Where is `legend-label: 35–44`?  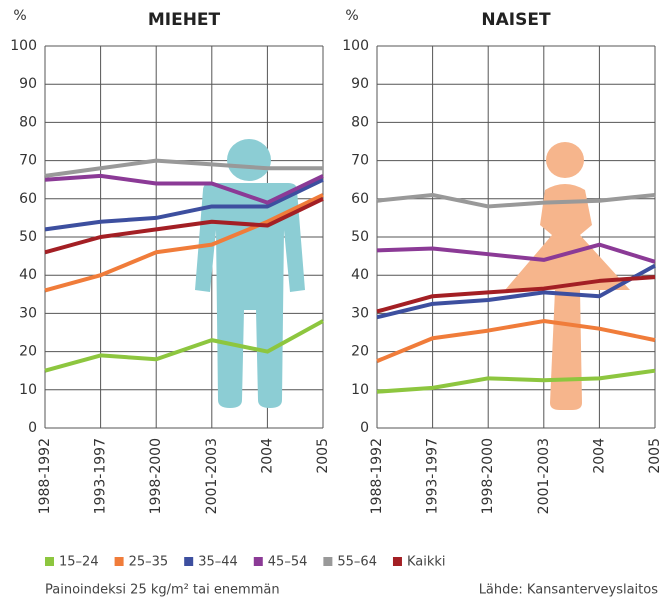 legend-label: 35–44 is located at coordinates (218, 562).